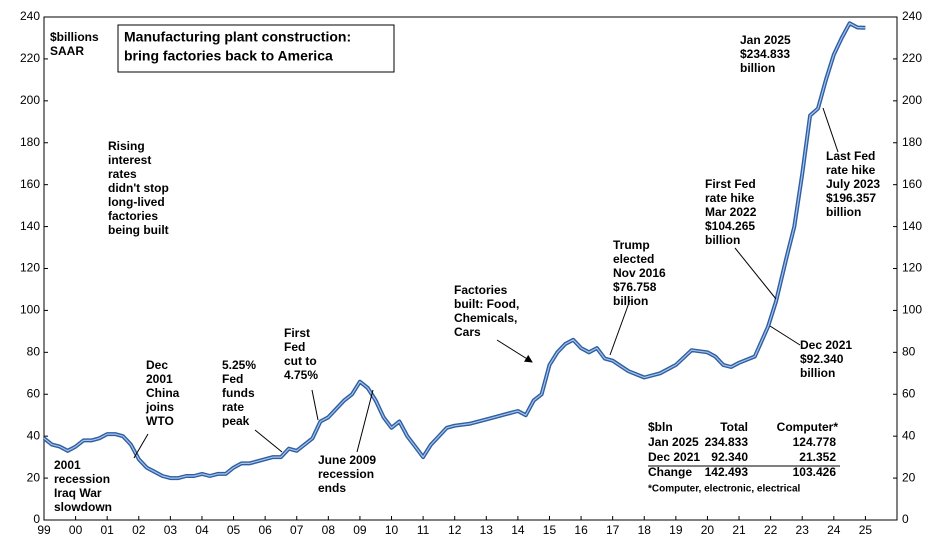  Describe the element at coordinates (239, 365) in the screenshot. I see `annotation: 5.25%` at that location.